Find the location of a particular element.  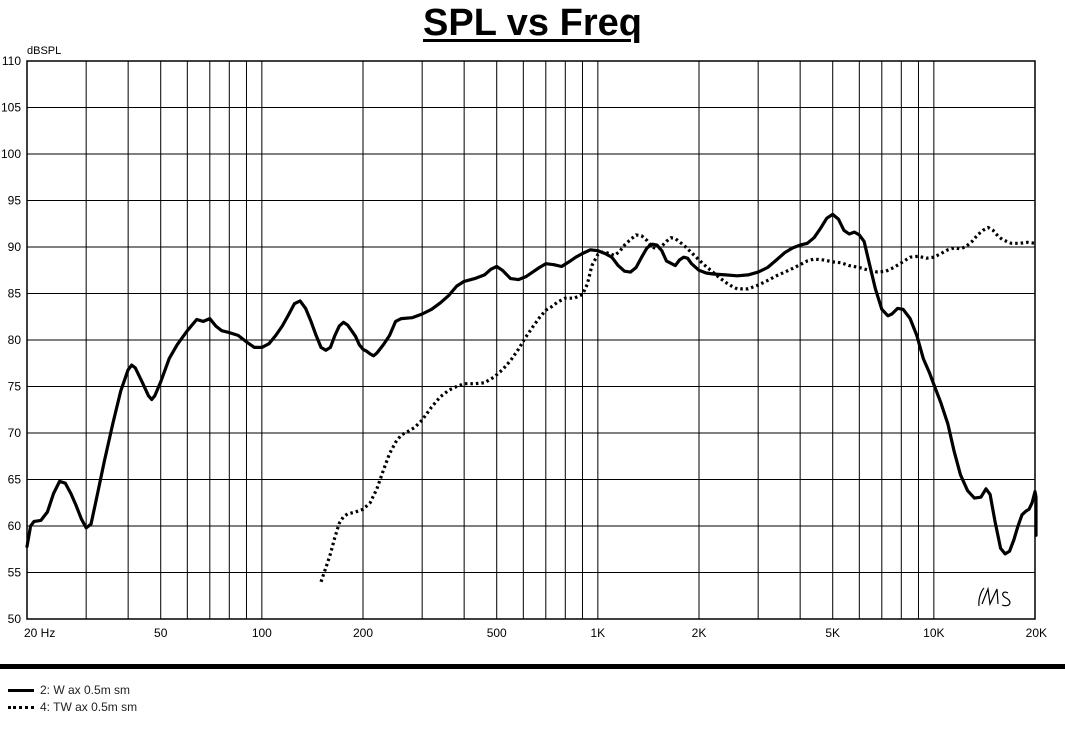

y-tick-label: 105 is located at coordinates (11, 108).